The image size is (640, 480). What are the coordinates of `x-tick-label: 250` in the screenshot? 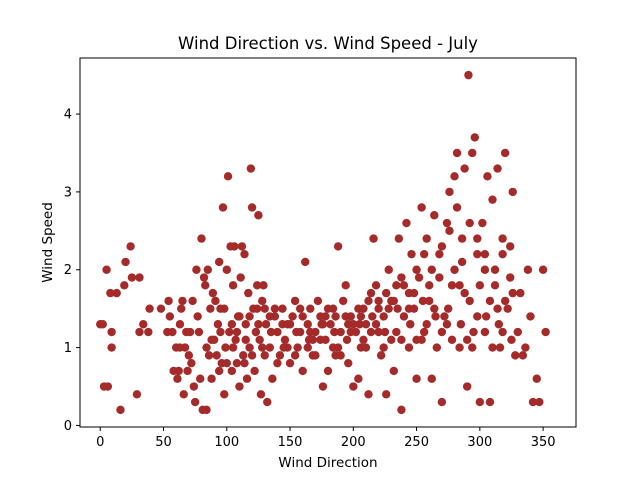 It's located at (416, 442).